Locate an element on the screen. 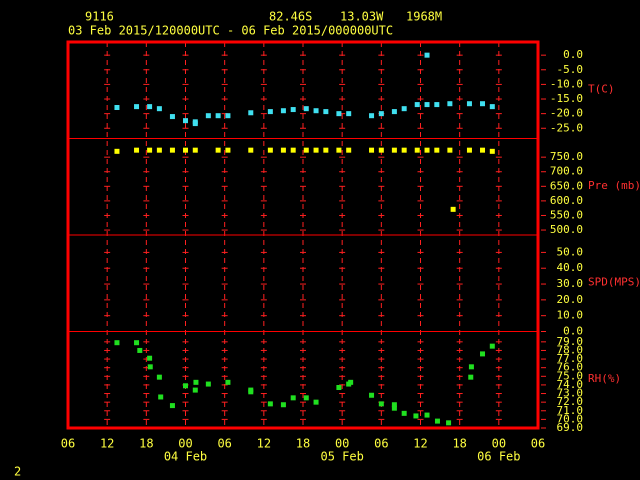 The width and height of the screenshot is (640, 480). date-label: 05 Feb is located at coordinates (341, 457).